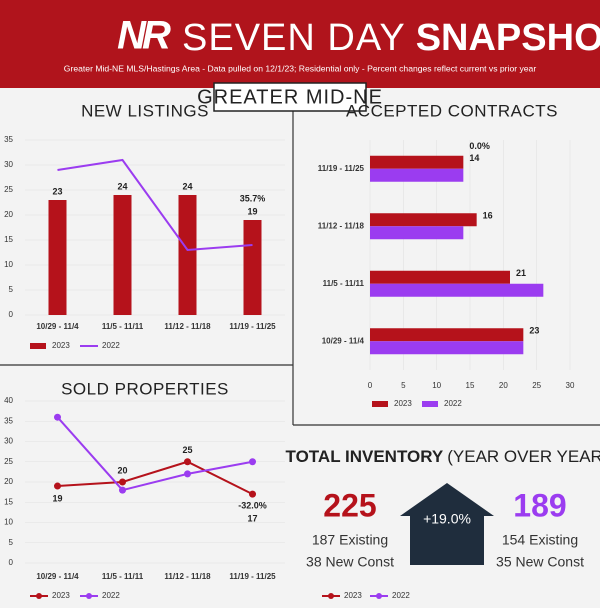  Describe the element at coordinates (144, 36) in the screenshot. I see `logo: NR` at that location.